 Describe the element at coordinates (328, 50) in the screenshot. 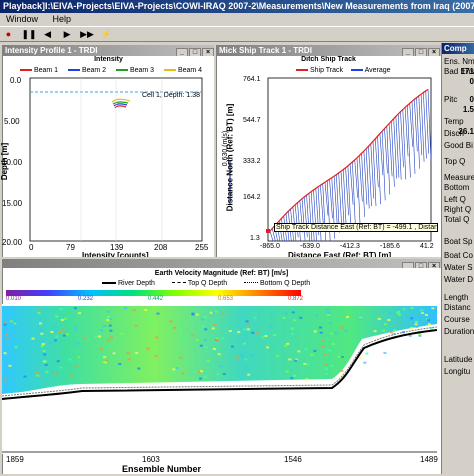

I see `shiptrack-window-titlebar: Mick Ship Track 1 - TRDI _ □ ×` at that location.